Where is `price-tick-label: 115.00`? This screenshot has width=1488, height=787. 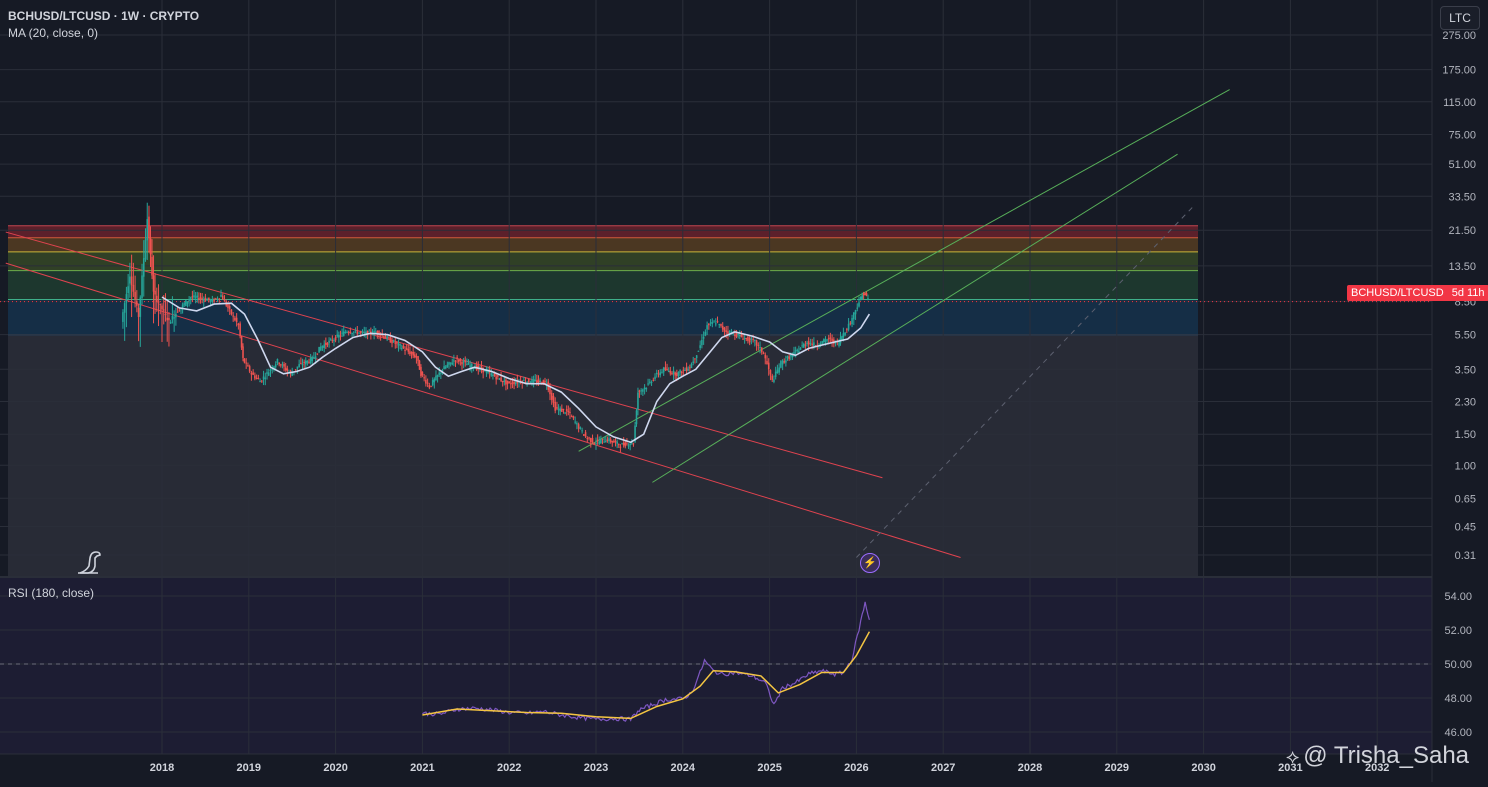 price-tick-label: 115.00 is located at coordinates (1459, 103).